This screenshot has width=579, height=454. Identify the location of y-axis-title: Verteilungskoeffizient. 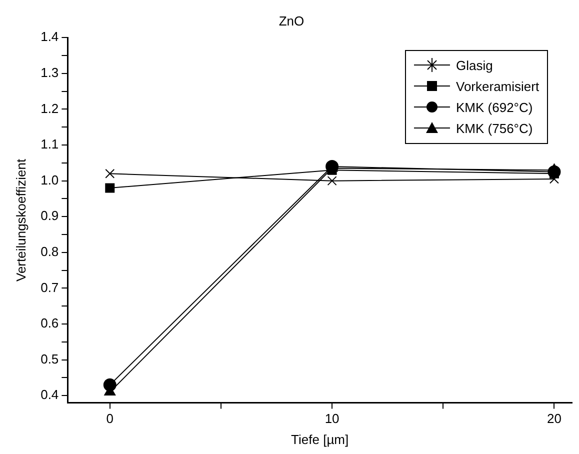
(20, 220).